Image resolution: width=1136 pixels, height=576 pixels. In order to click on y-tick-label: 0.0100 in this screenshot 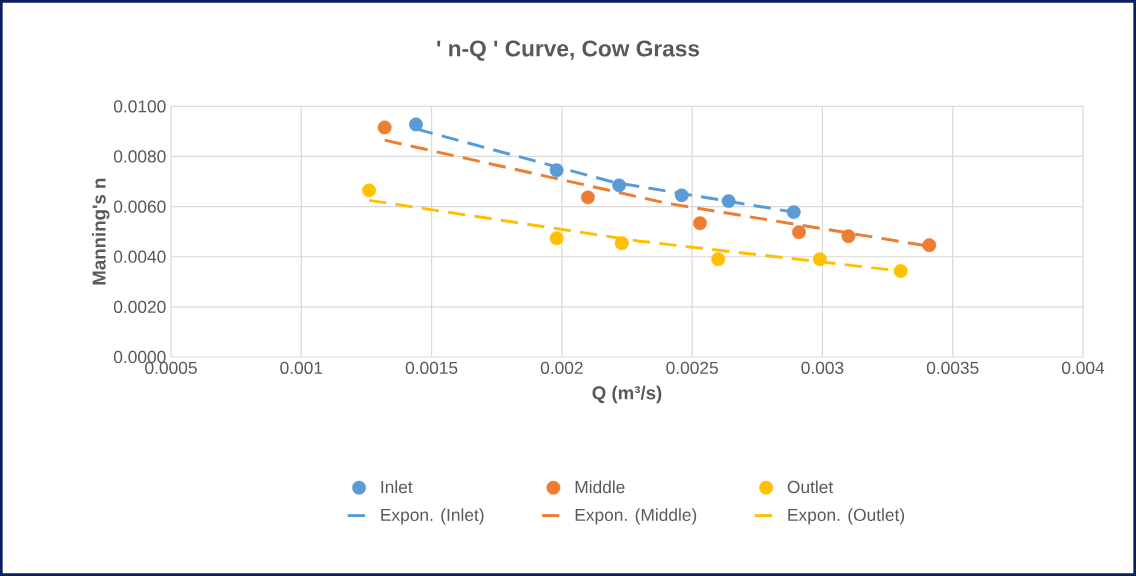, I will do `click(139, 106)`.